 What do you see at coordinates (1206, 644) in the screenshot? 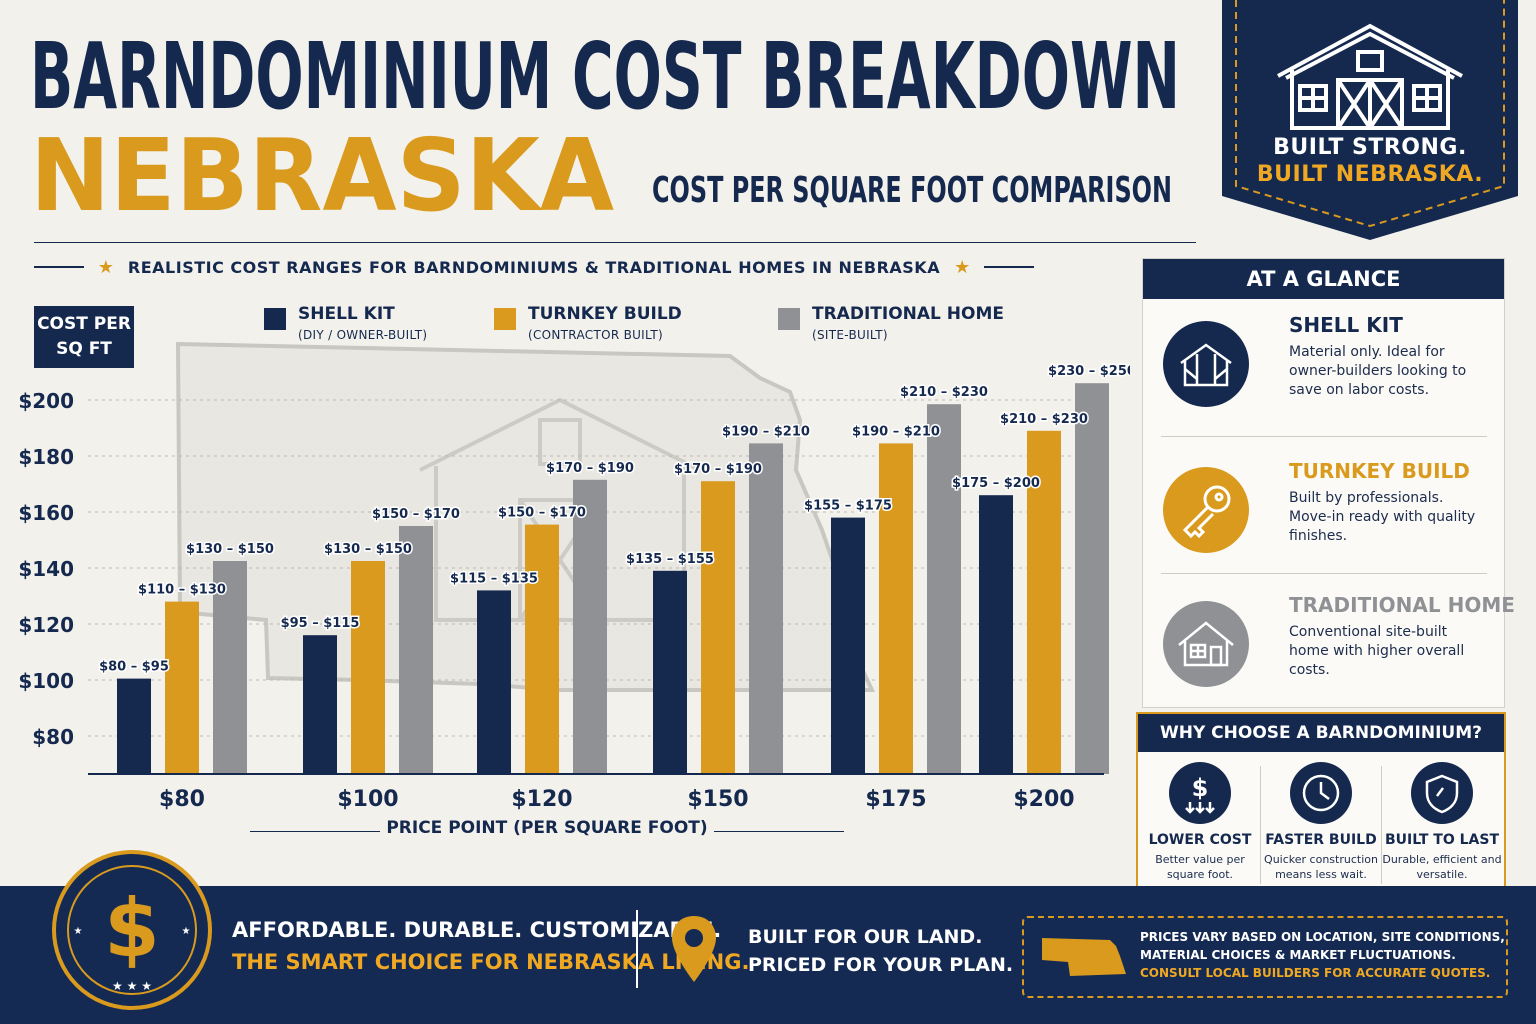
I see `house-icon` at bounding box center [1206, 644].